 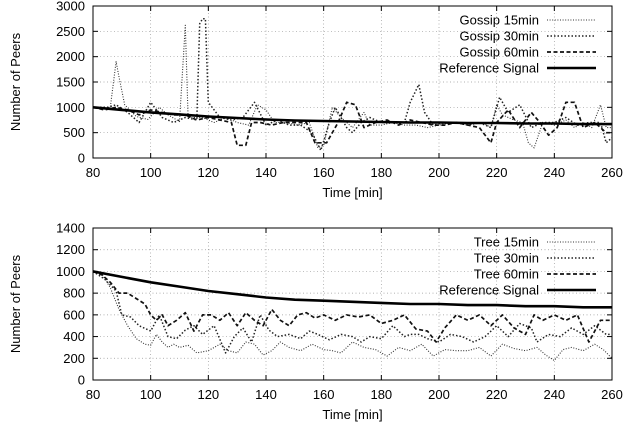 I want to click on chart-2-y-tick-label: 1400, so click(x=70, y=228).